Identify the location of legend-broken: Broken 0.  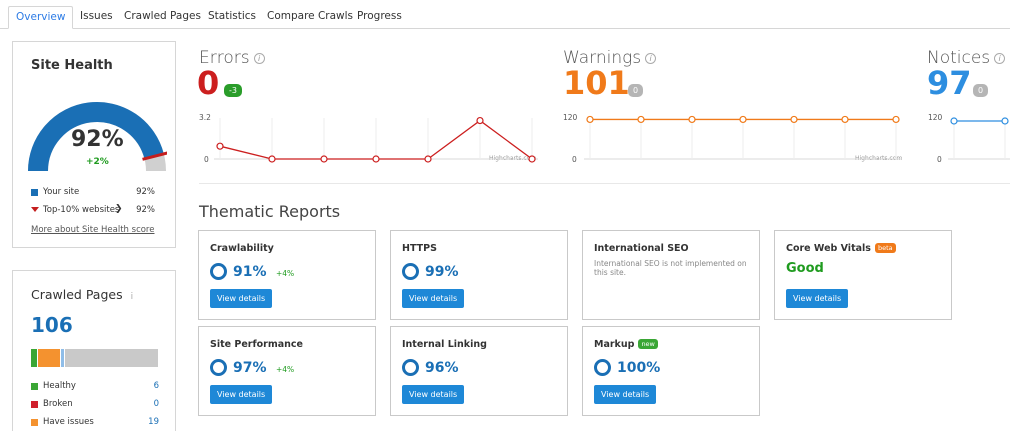
(95, 405).